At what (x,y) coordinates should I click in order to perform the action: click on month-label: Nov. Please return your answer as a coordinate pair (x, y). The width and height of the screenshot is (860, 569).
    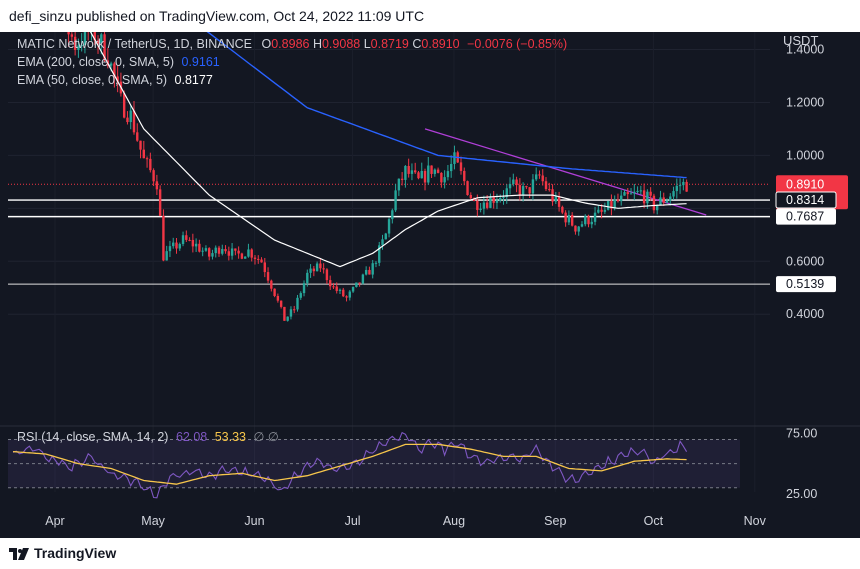
    Looking at the image, I should click on (755, 521).